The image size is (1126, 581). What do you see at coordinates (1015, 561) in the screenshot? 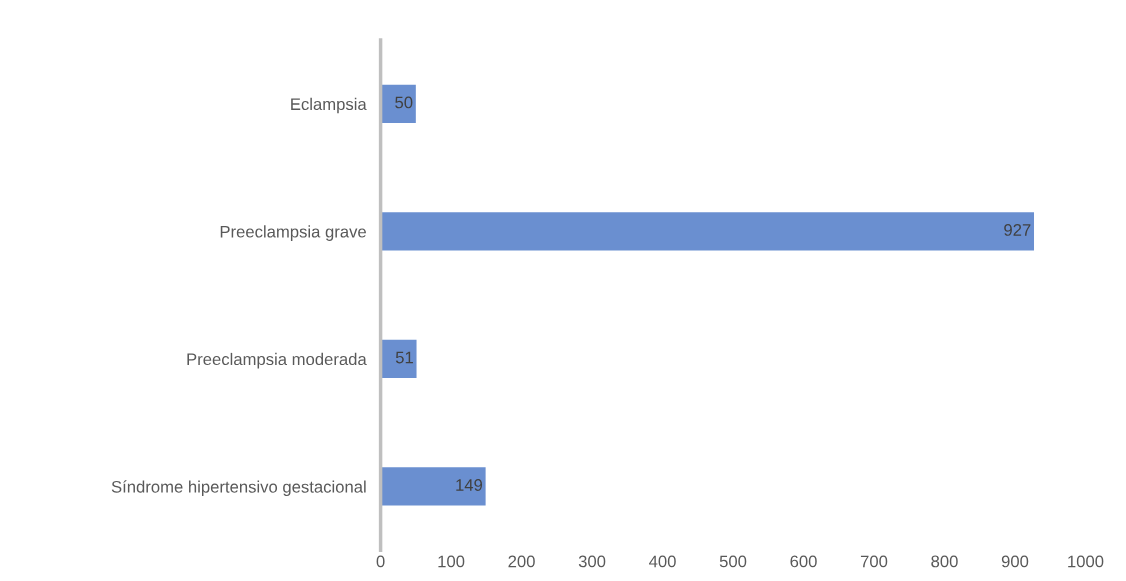
I see `x-tick-label: 900` at bounding box center [1015, 561].